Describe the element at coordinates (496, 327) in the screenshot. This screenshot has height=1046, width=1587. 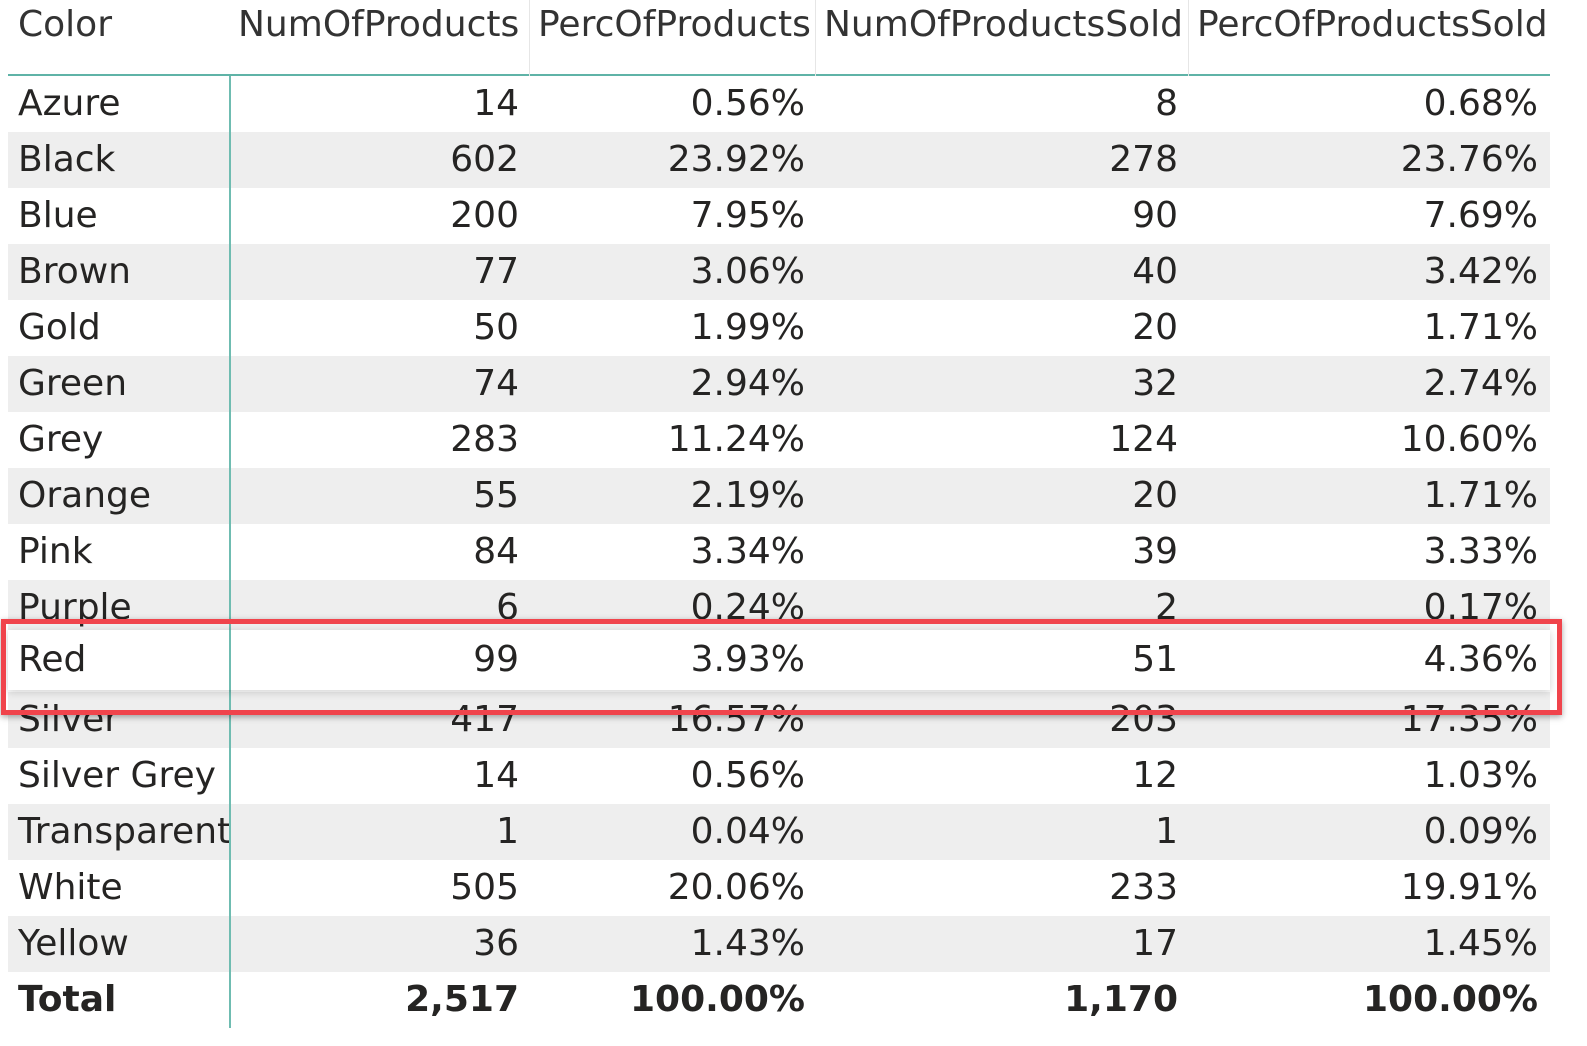
I see `num-of-products-cell: 50` at that location.